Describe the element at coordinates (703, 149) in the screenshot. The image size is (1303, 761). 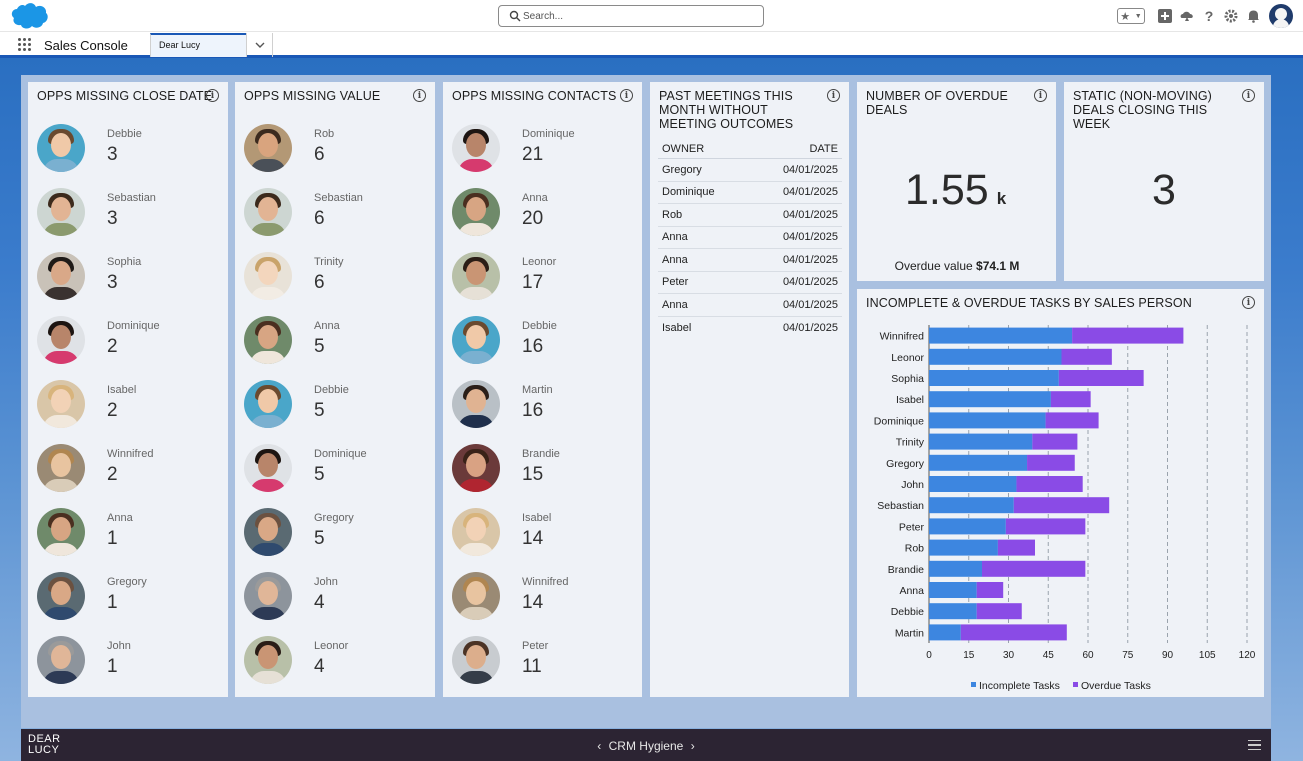
I see `owner-column-header: OWNER` at that location.